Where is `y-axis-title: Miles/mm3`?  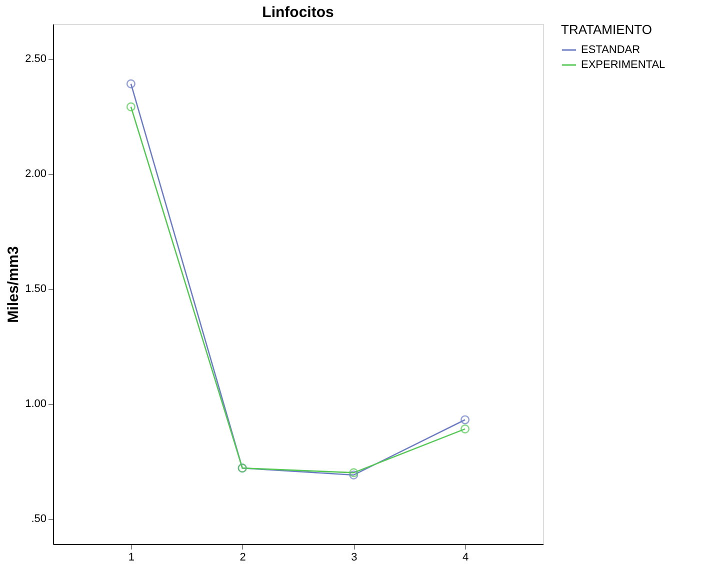 y-axis-title: Miles/mm3 is located at coordinates (13, 284).